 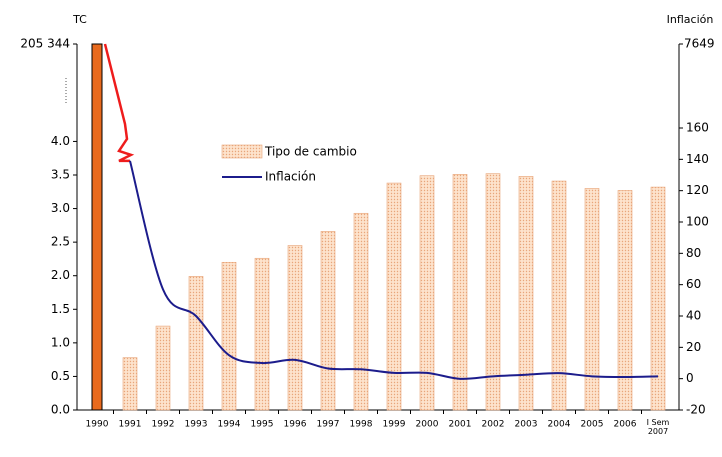 I want to click on y2-tick-label: 40, so click(x=693, y=316).